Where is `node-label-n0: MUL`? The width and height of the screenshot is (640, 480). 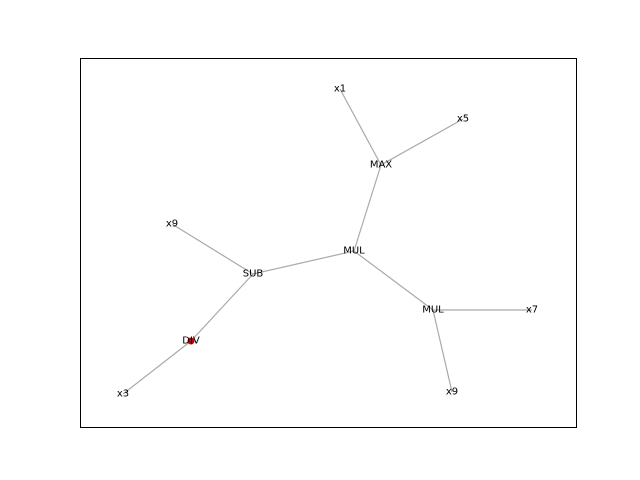 node-label-n0: MUL is located at coordinates (354, 251).